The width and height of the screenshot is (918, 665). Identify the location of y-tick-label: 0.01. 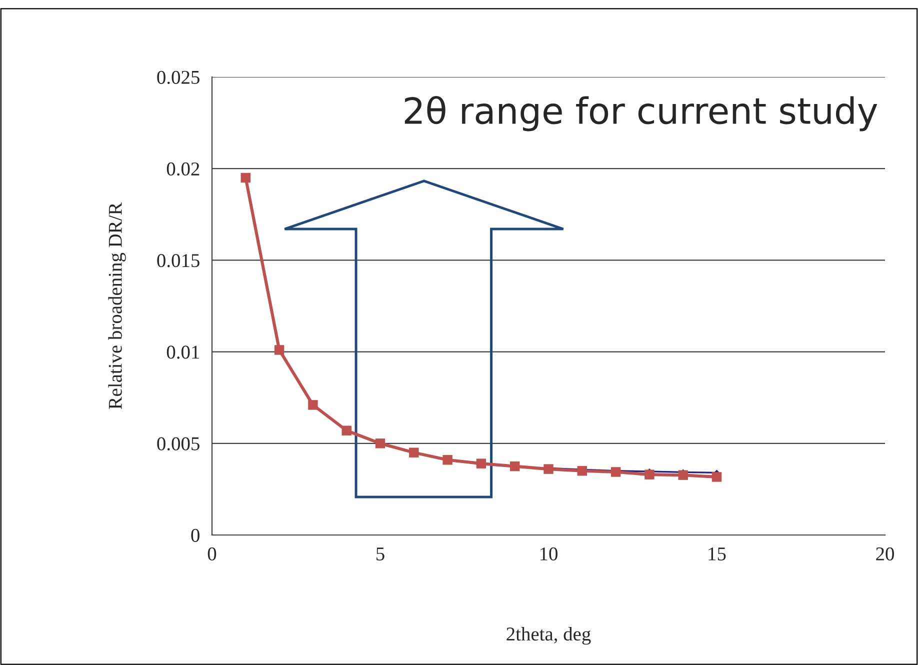
(183, 352).